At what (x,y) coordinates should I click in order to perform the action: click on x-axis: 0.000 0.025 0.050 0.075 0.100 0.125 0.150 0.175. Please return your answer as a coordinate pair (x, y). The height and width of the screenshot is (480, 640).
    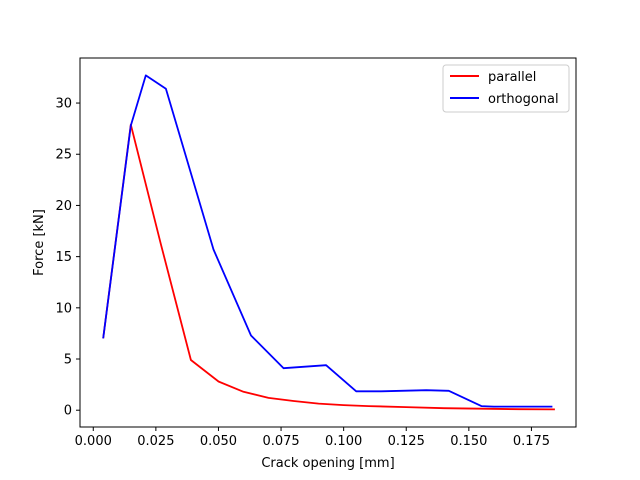
    Looking at the image, I should click on (312, 438).